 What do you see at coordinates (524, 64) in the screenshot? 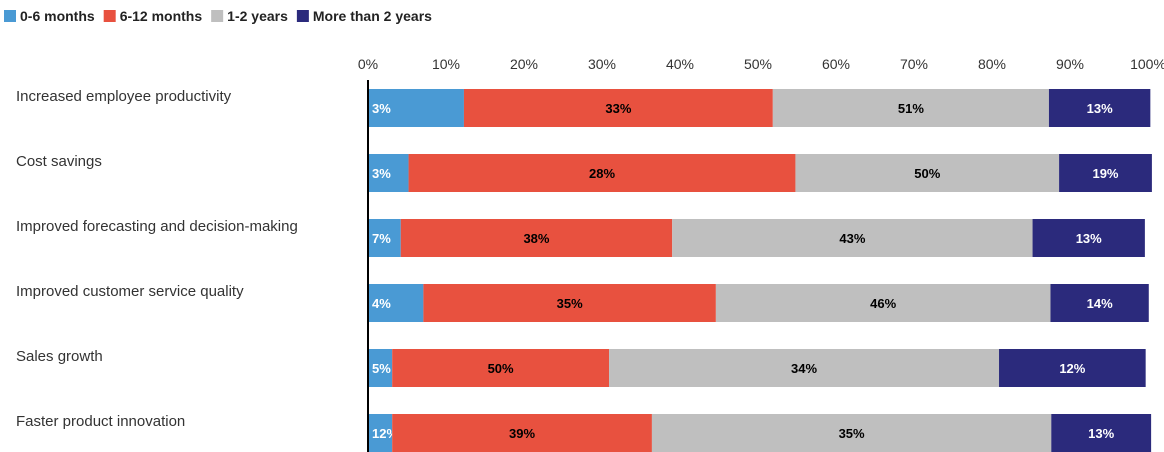
I see `x-tick-label: 20%` at bounding box center [524, 64].